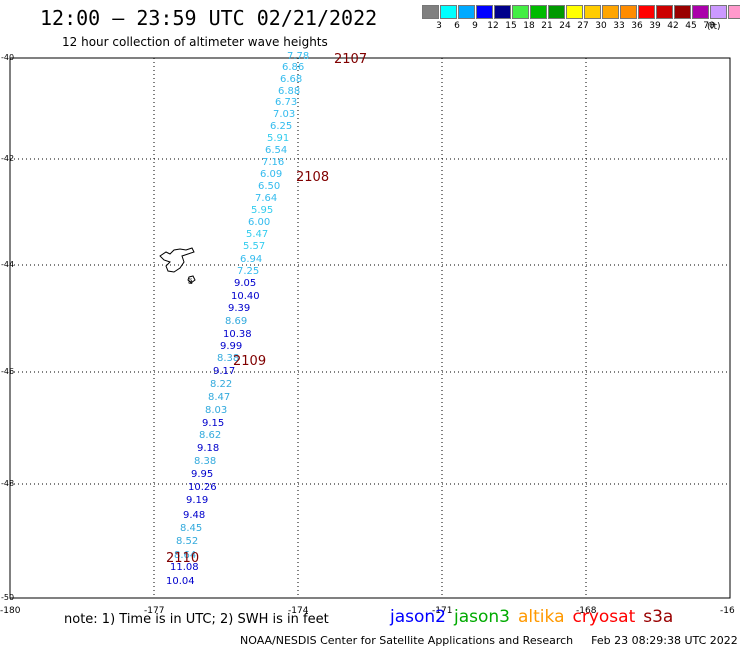  What do you see at coordinates (655, 26) in the screenshot?
I see `legend-label: 39` at bounding box center [655, 26].